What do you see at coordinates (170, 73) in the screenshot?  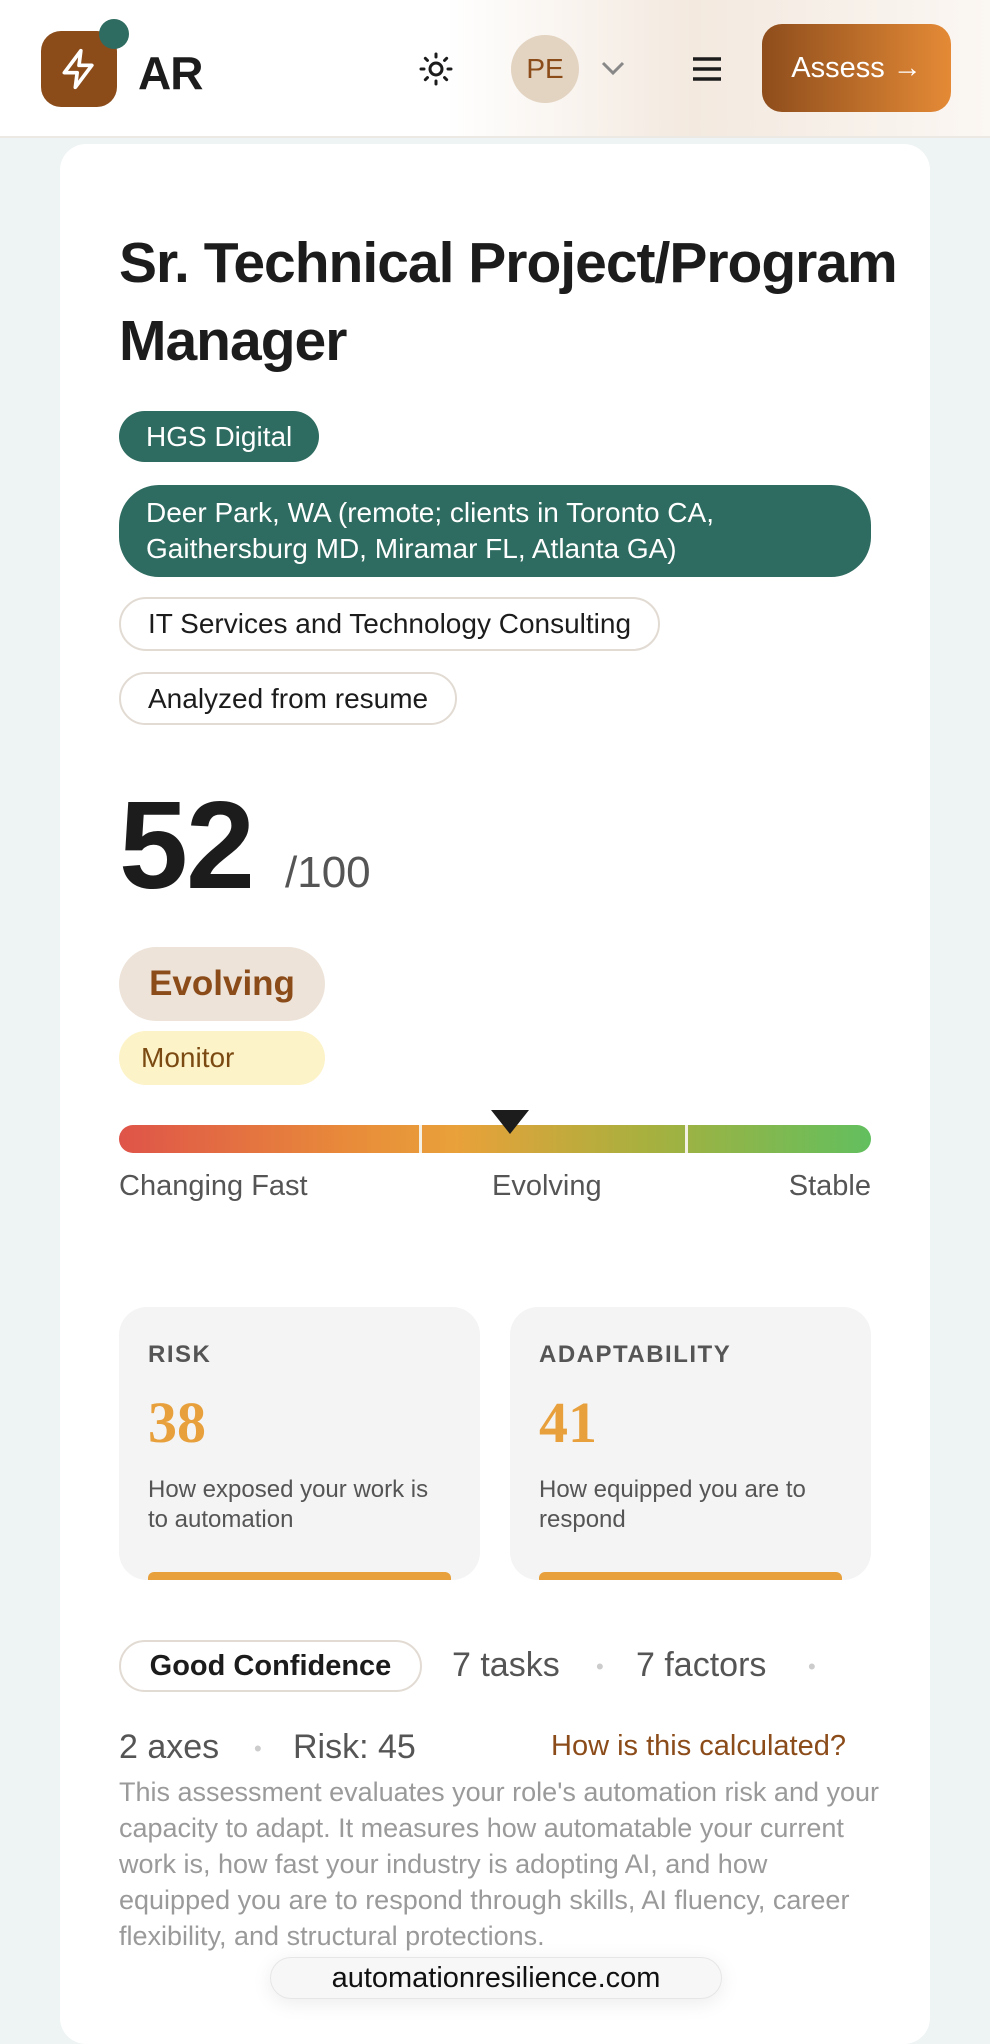 I see `brand-name: AR` at bounding box center [170, 73].